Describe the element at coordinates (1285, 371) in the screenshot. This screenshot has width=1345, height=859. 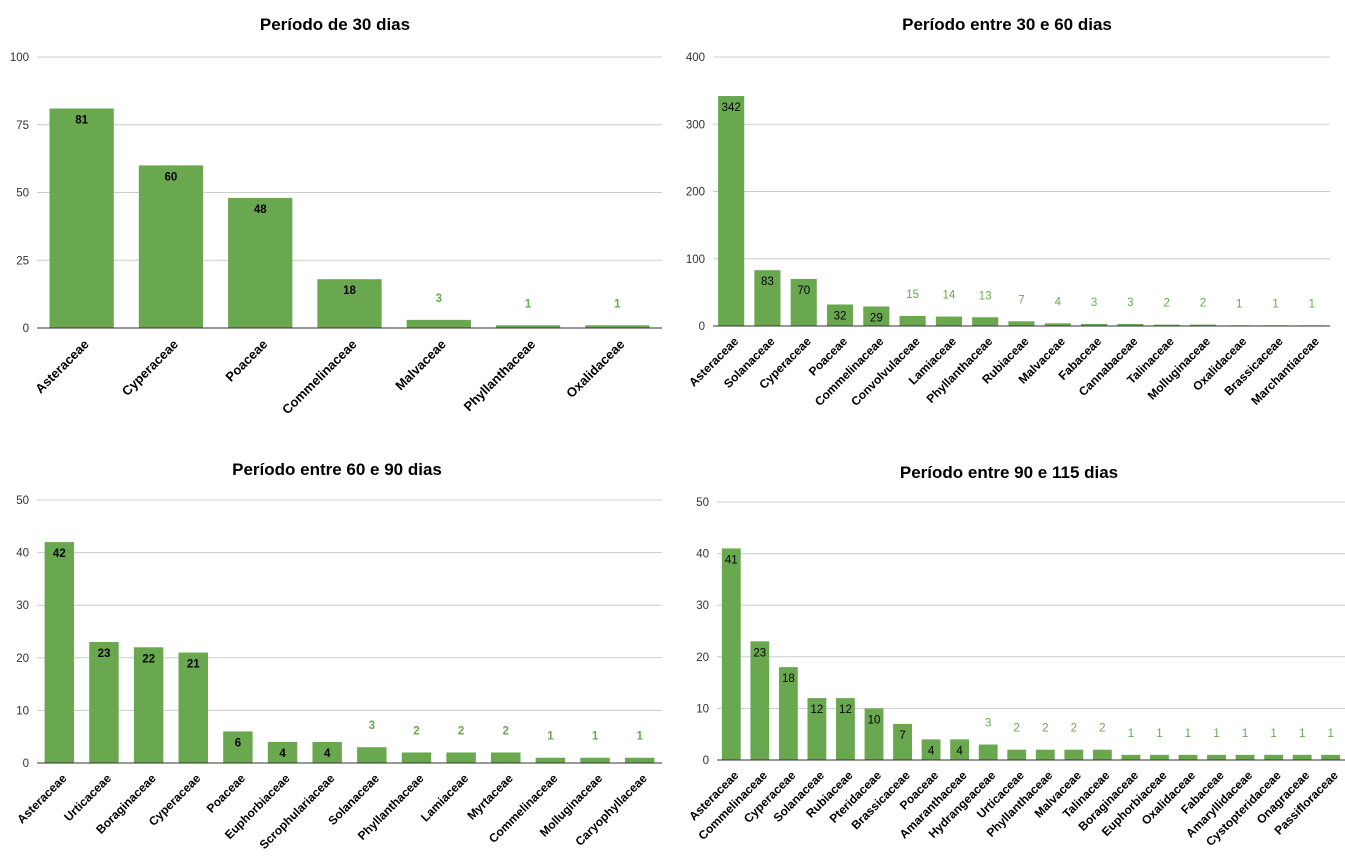
I see `x-tick-label: Marchantiaceae` at that location.